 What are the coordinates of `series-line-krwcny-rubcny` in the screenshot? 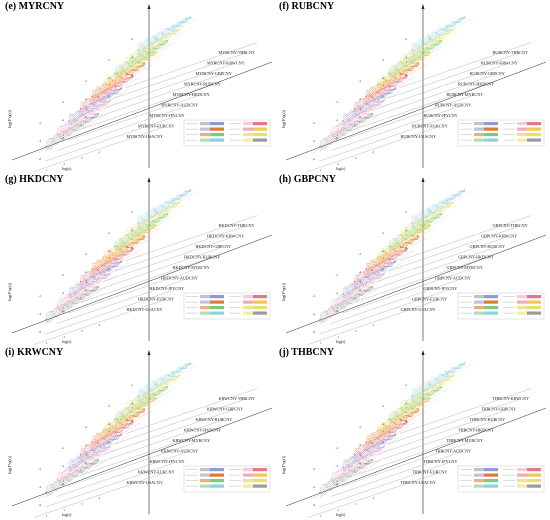 It's located at (141, 406).